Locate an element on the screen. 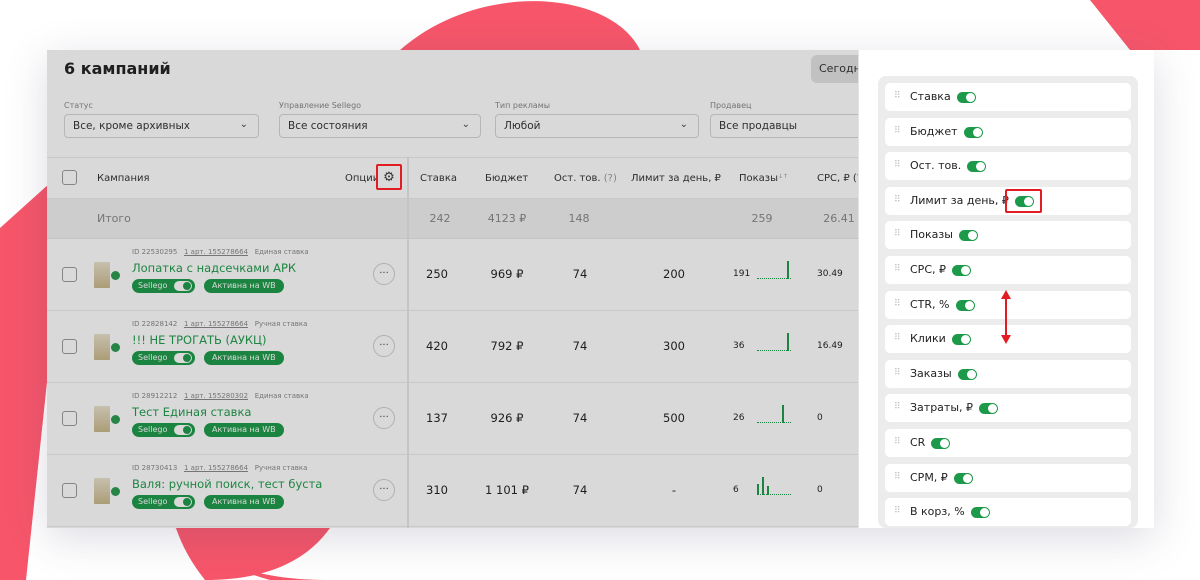 This screenshot has width=1200, height=580. col-cpc: CPC, ₽ (? is located at coordinates (837, 178).